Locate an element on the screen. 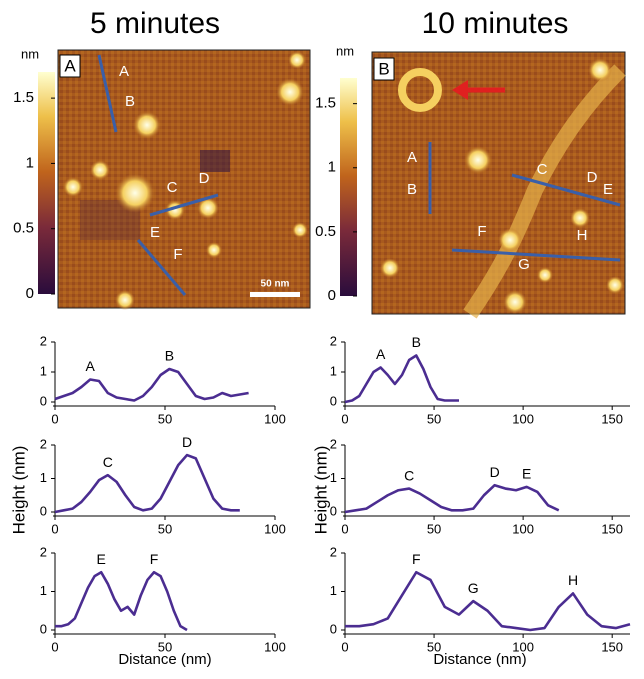  peak-label: G is located at coordinates (473, 588).